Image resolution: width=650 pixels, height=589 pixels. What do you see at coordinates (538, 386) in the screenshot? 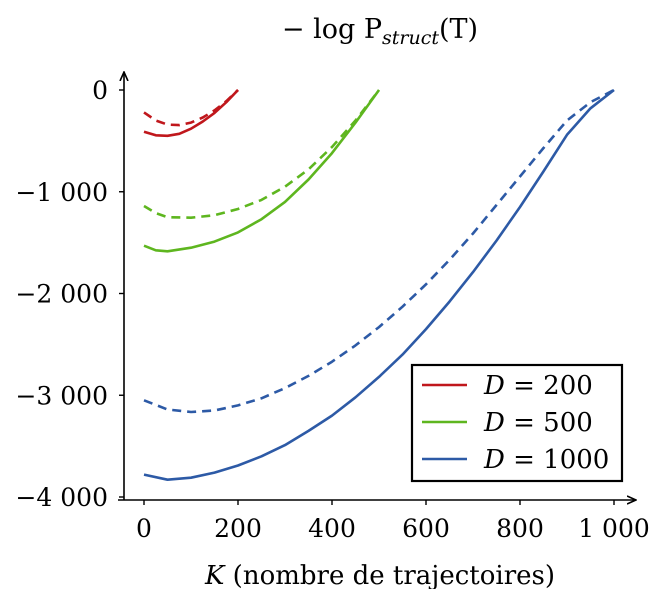
I see `legend-entry-label: D = 200` at bounding box center [538, 386].